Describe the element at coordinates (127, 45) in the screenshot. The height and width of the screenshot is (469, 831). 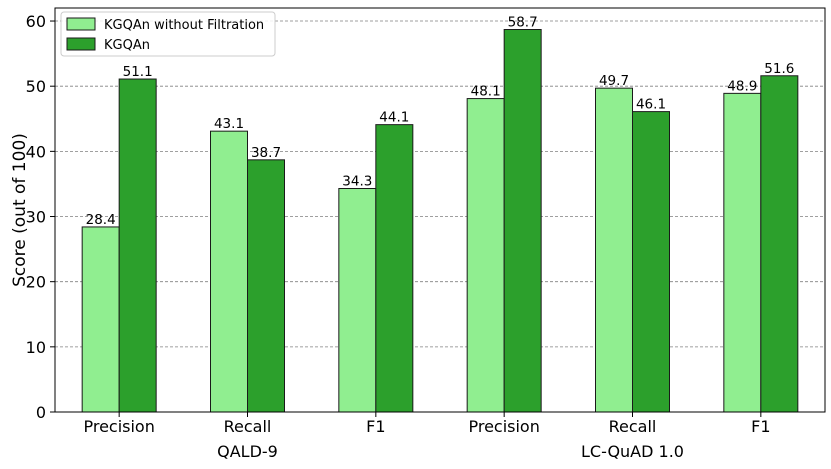
I see `legend-label: KGQAn` at that location.